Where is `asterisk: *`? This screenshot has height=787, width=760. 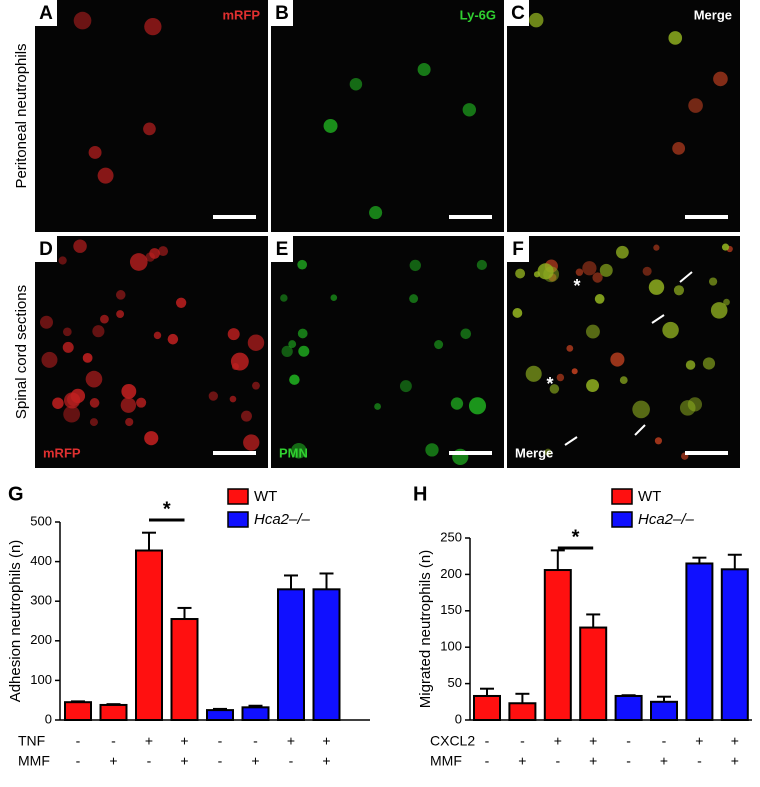
asterisk: * is located at coordinates (576, 286).